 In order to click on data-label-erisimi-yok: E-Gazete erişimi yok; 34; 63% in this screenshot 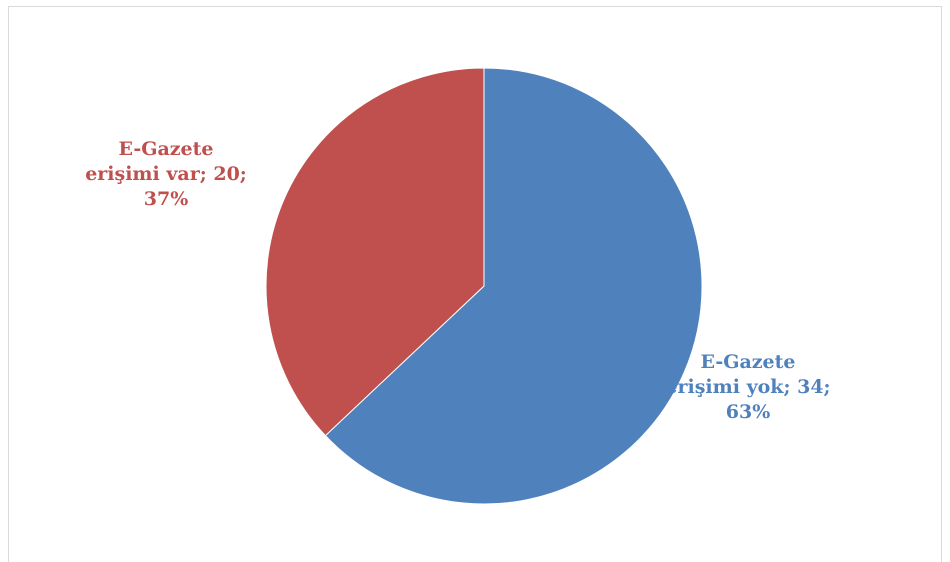, I will do `click(748, 387)`.